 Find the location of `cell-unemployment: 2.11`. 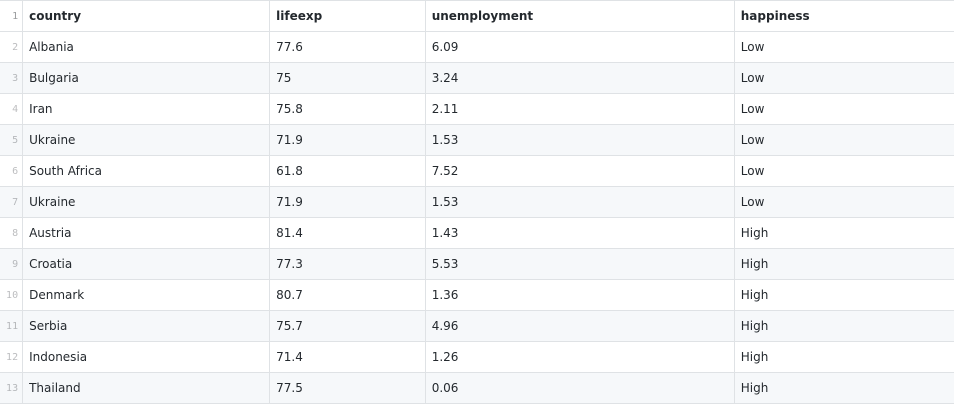

cell-unemployment: 2.11 is located at coordinates (579, 109).